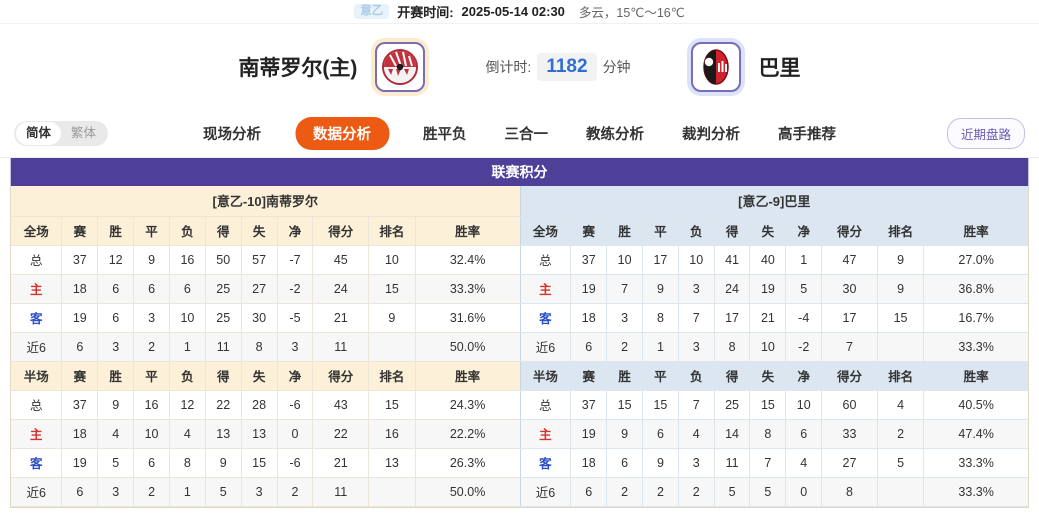  What do you see at coordinates (295, 434) in the screenshot?
I see `home-half-cell-6: 0` at bounding box center [295, 434].